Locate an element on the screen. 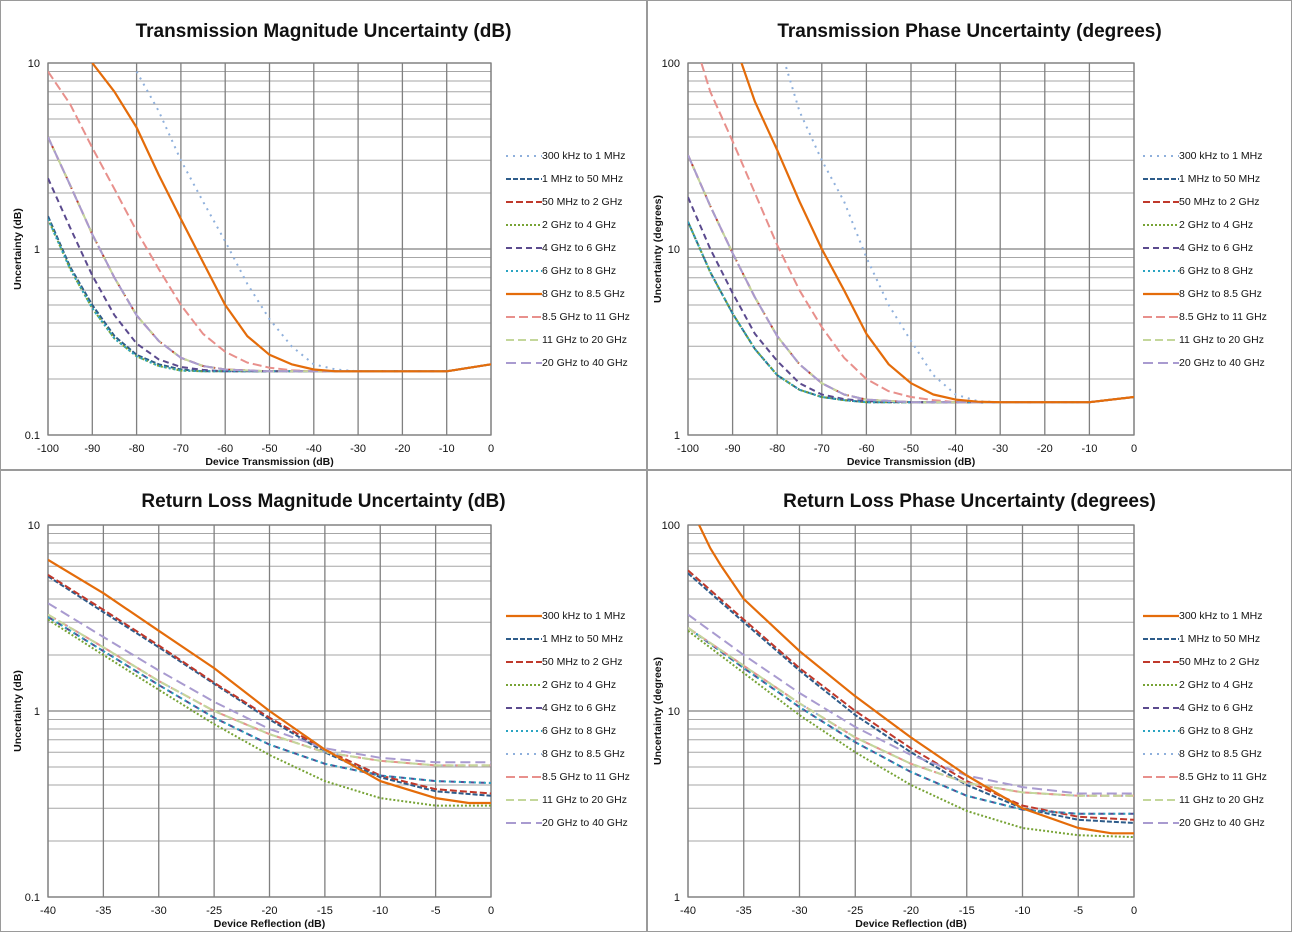 The width and height of the screenshot is (1292, 932). x-tick-label: -35 is located at coordinates (103, 911).